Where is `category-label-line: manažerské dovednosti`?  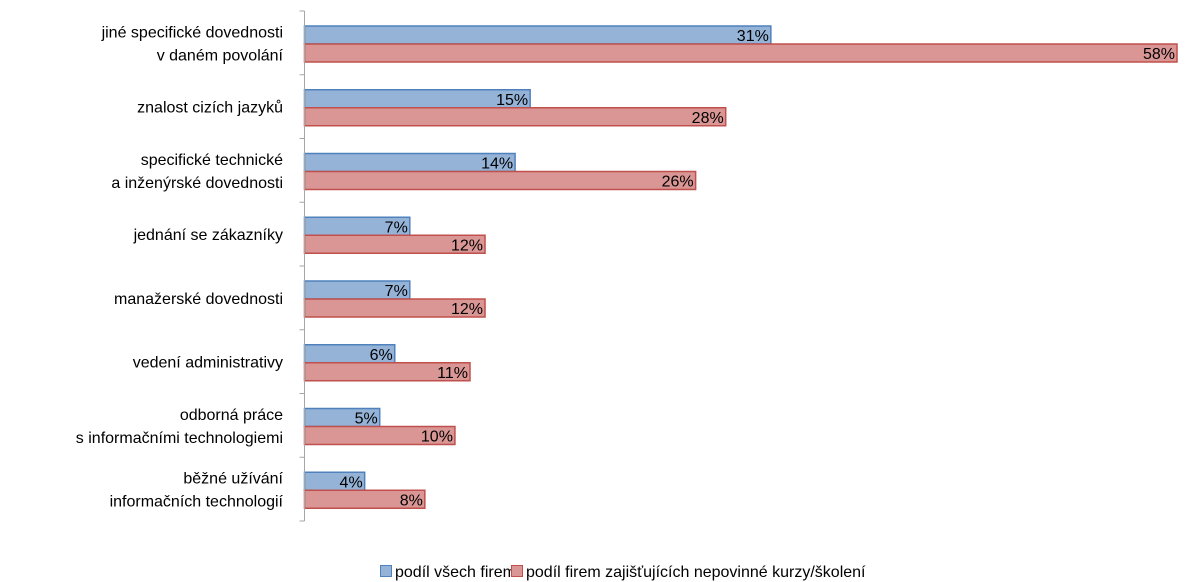
category-label-line: manažerské dovednosti is located at coordinates (198, 299).